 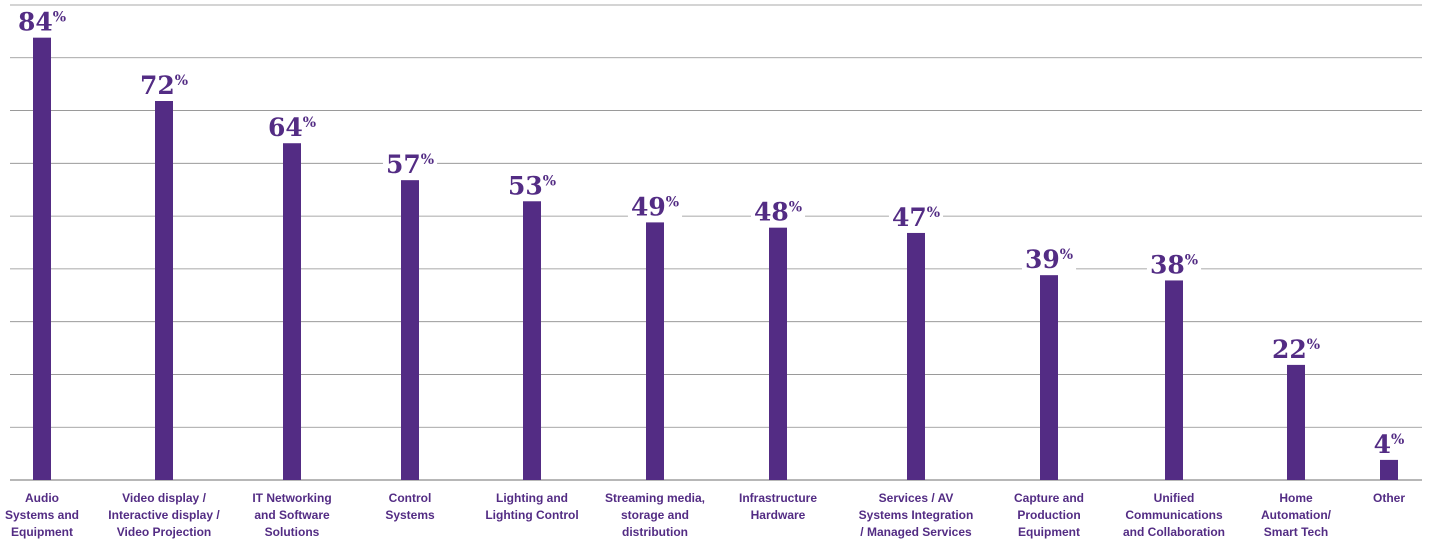 I want to click on value-number: 39, so click(x=1042, y=259).